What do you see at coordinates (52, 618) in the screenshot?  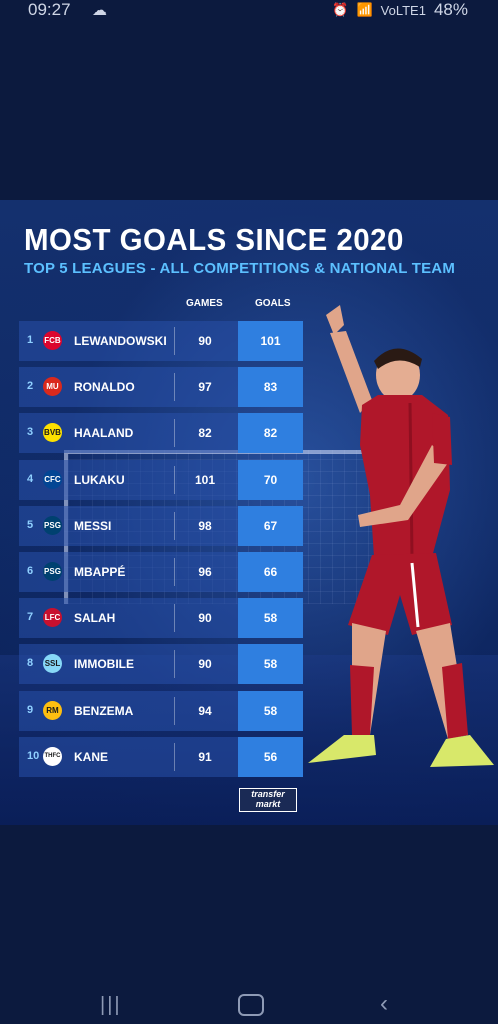 I see `club-crest-icon: LFC` at bounding box center [52, 618].